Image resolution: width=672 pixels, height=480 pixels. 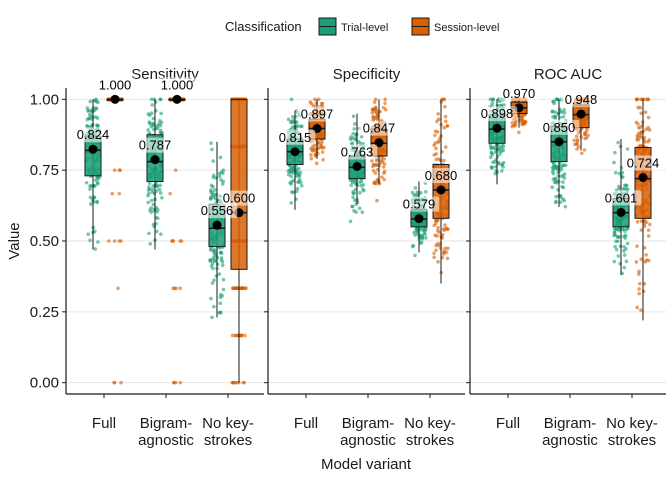 What do you see at coordinates (239, 184) in the screenshot?
I see `box` at bounding box center [239, 184].